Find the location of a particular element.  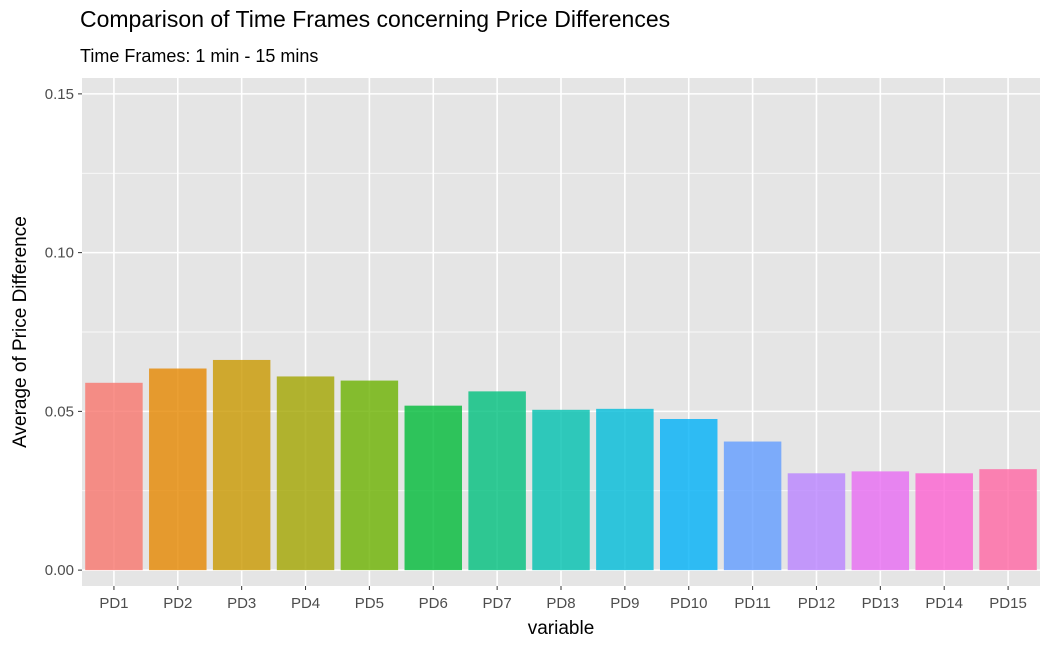

bar-pd3 is located at coordinates (241, 465).